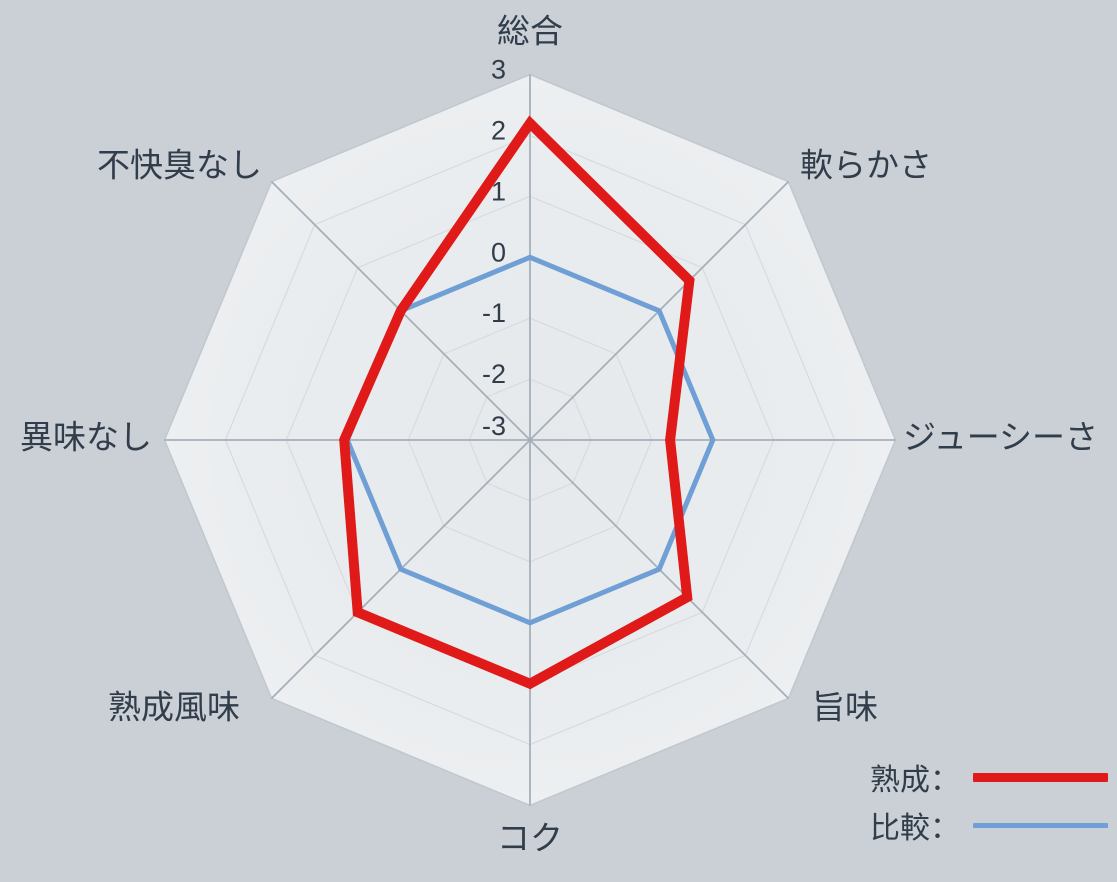  Describe the element at coordinates (866, 165) in the screenshot. I see `axis-label: 軟らかさ` at that location.